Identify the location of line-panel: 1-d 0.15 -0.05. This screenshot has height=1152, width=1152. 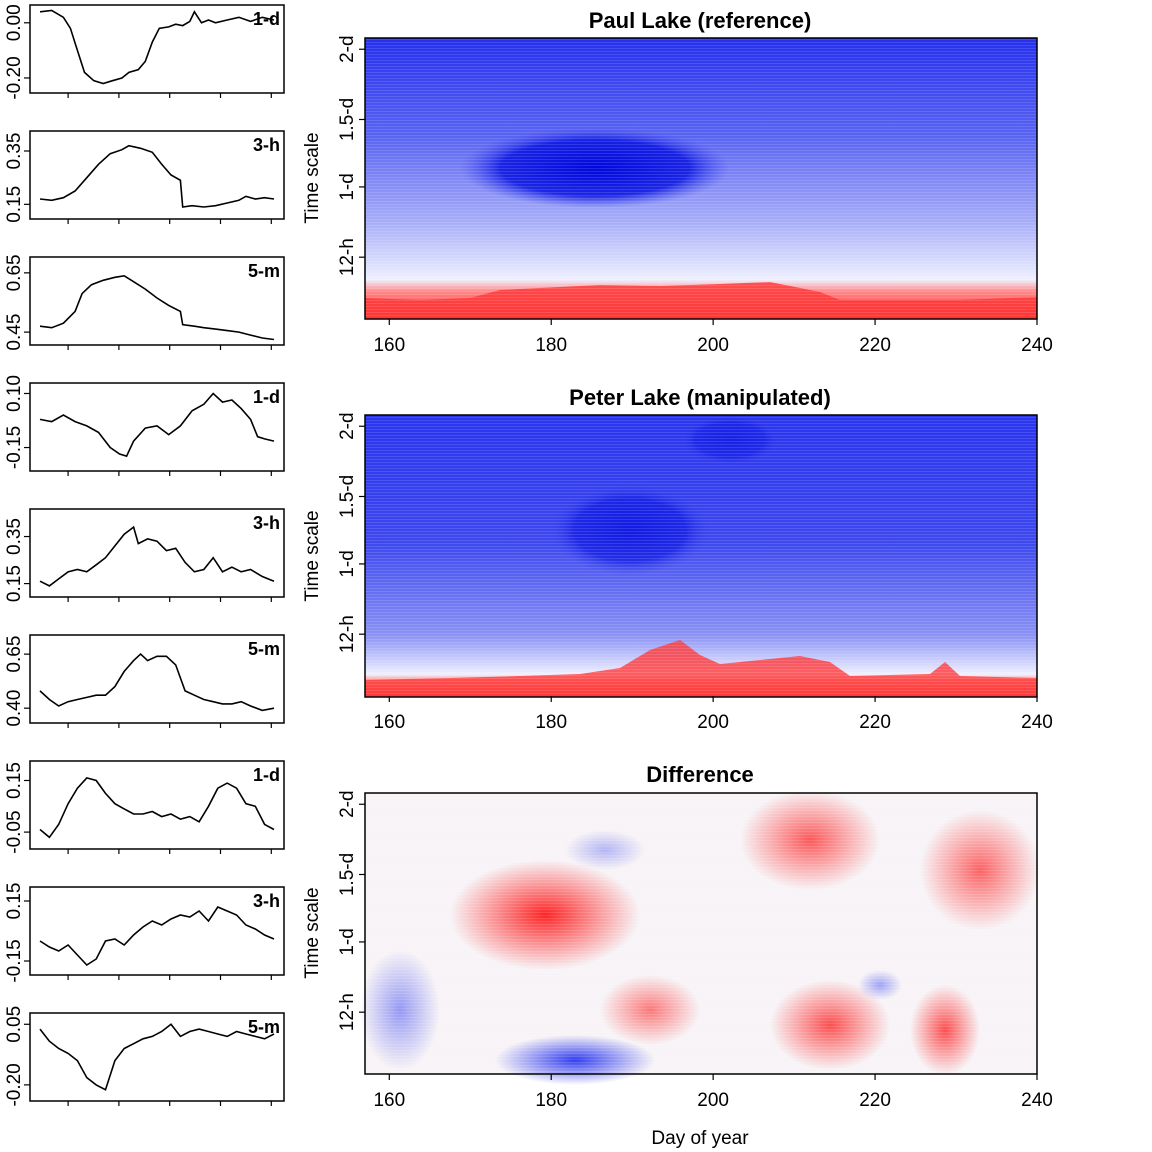
(144, 807).